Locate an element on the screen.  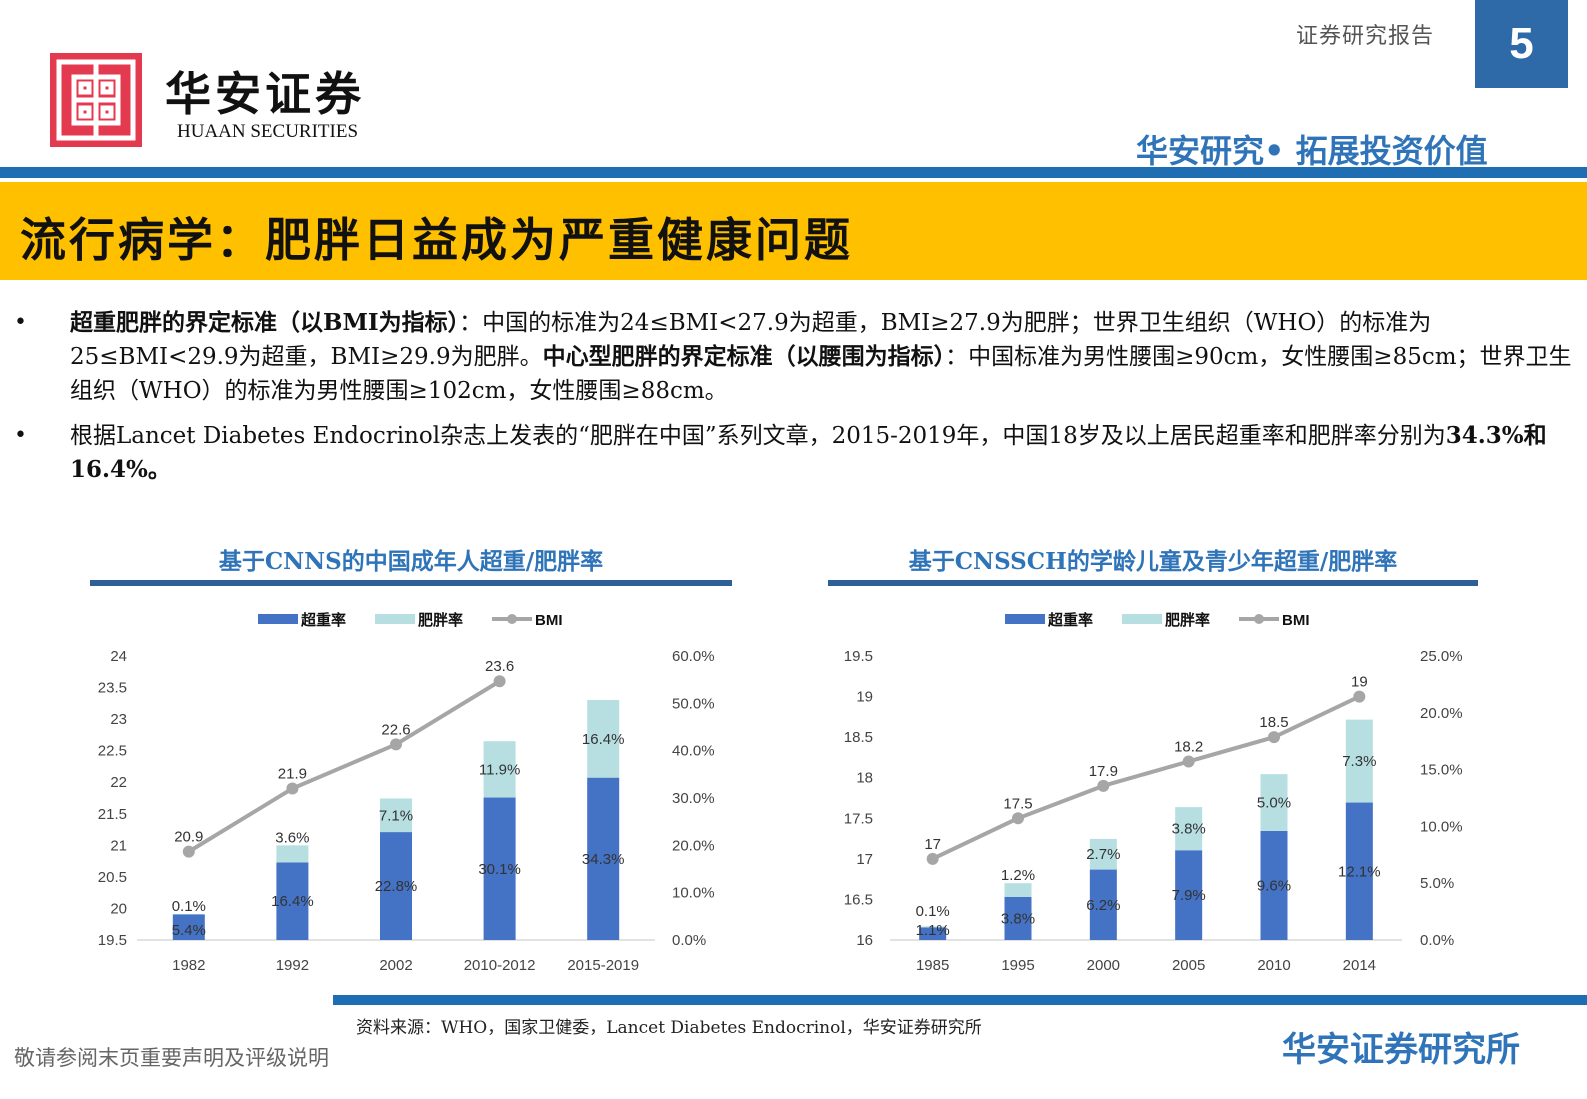
y-left-tick: 17.5 is located at coordinates (858, 818).